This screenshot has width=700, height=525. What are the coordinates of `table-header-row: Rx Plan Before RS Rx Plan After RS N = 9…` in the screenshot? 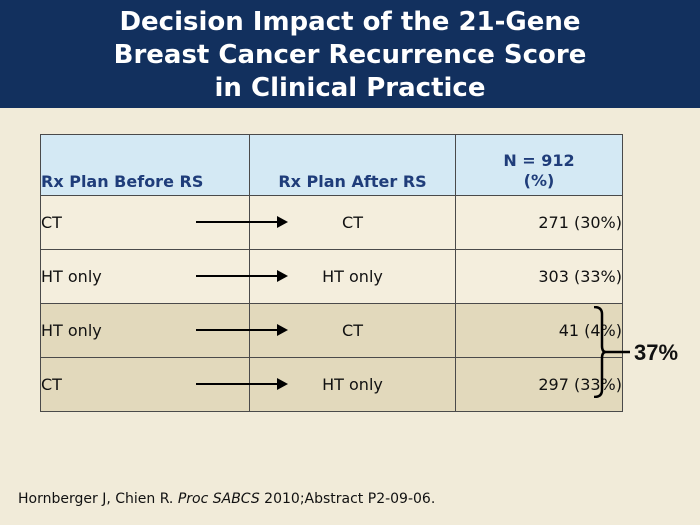 It's located at (331, 165).